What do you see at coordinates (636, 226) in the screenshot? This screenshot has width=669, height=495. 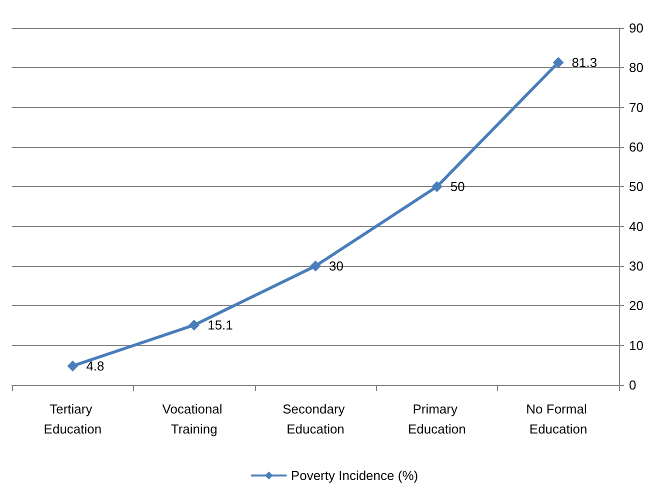 I see `y-tick-label: 40` at bounding box center [636, 226].